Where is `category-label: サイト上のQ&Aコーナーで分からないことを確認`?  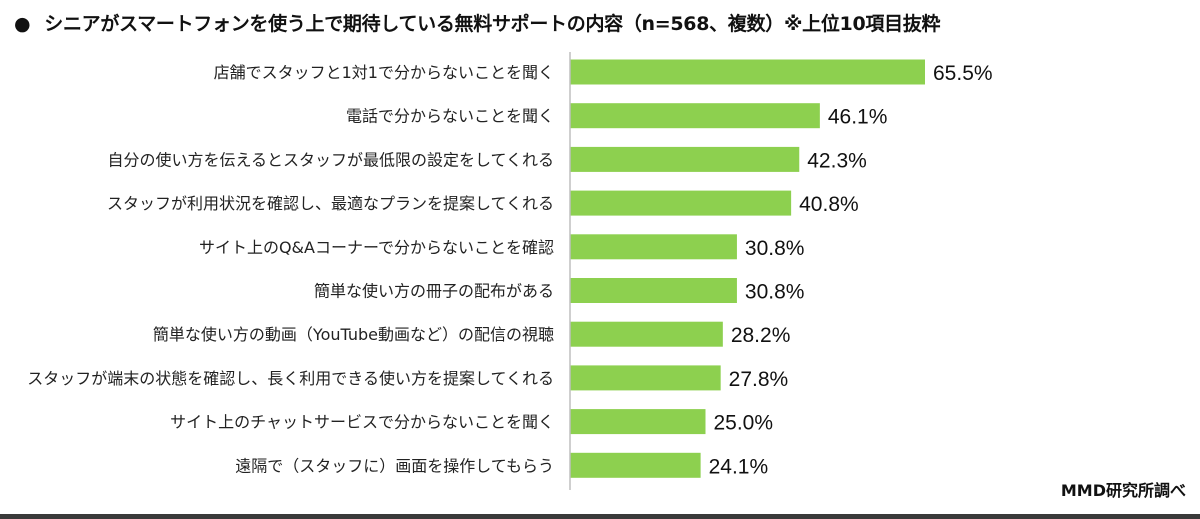 category-label: サイト上のQ&Aコーナーで分からないことを確認 is located at coordinates (376, 247).